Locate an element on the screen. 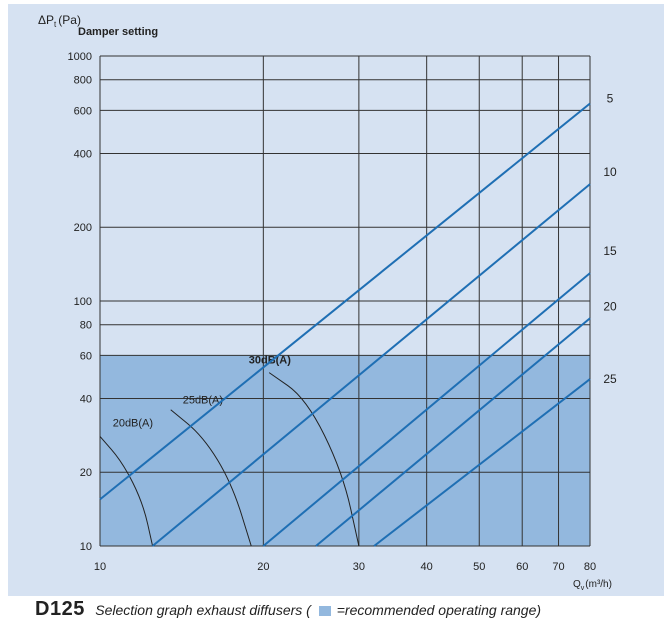  y-tick-label: 1000 is located at coordinates (80, 57).